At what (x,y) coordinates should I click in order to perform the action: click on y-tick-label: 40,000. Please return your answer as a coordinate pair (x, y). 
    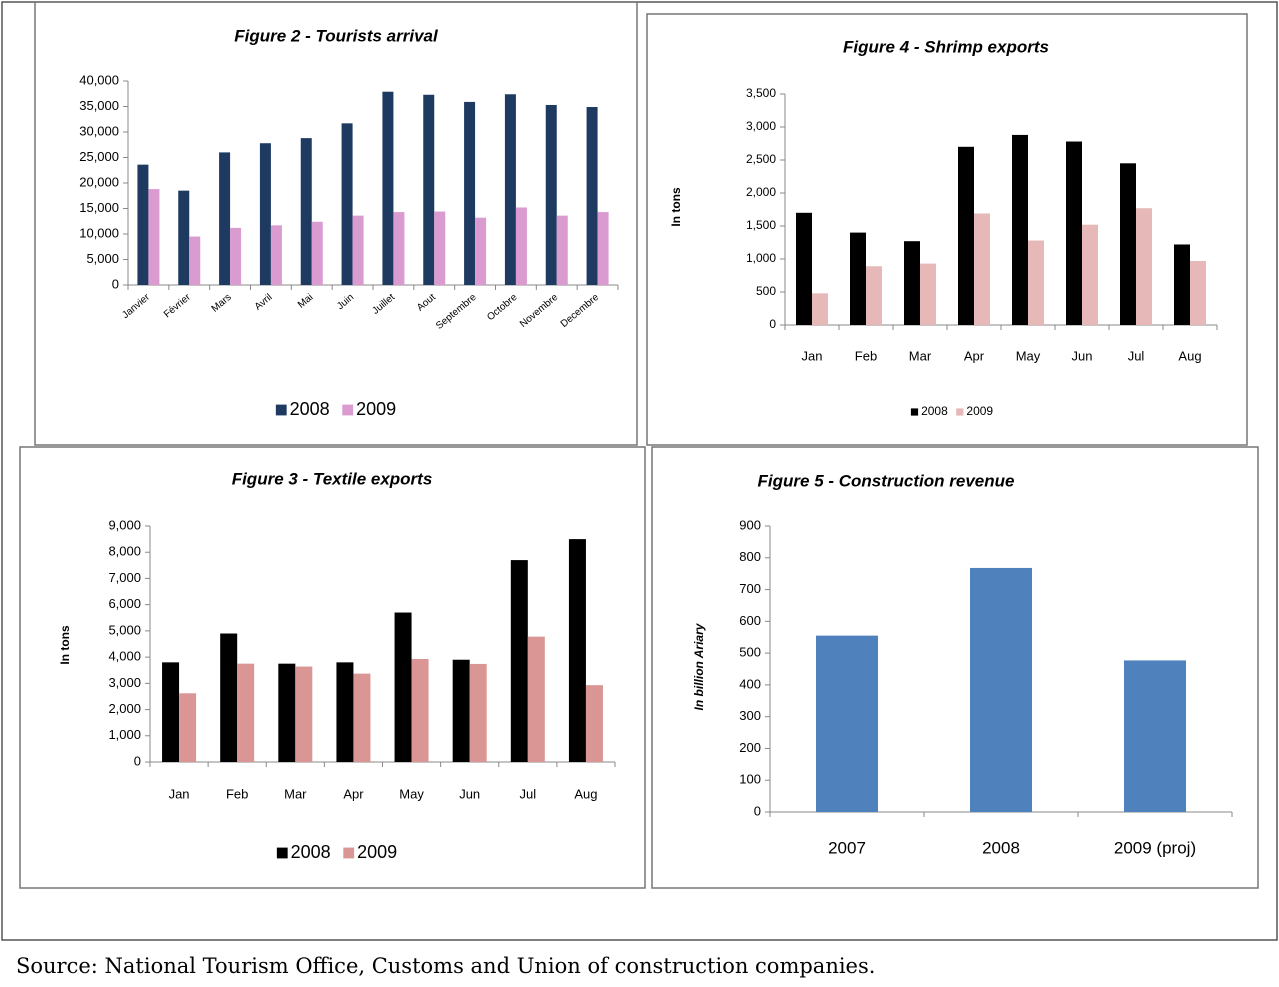
    Looking at the image, I should click on (99, 79).